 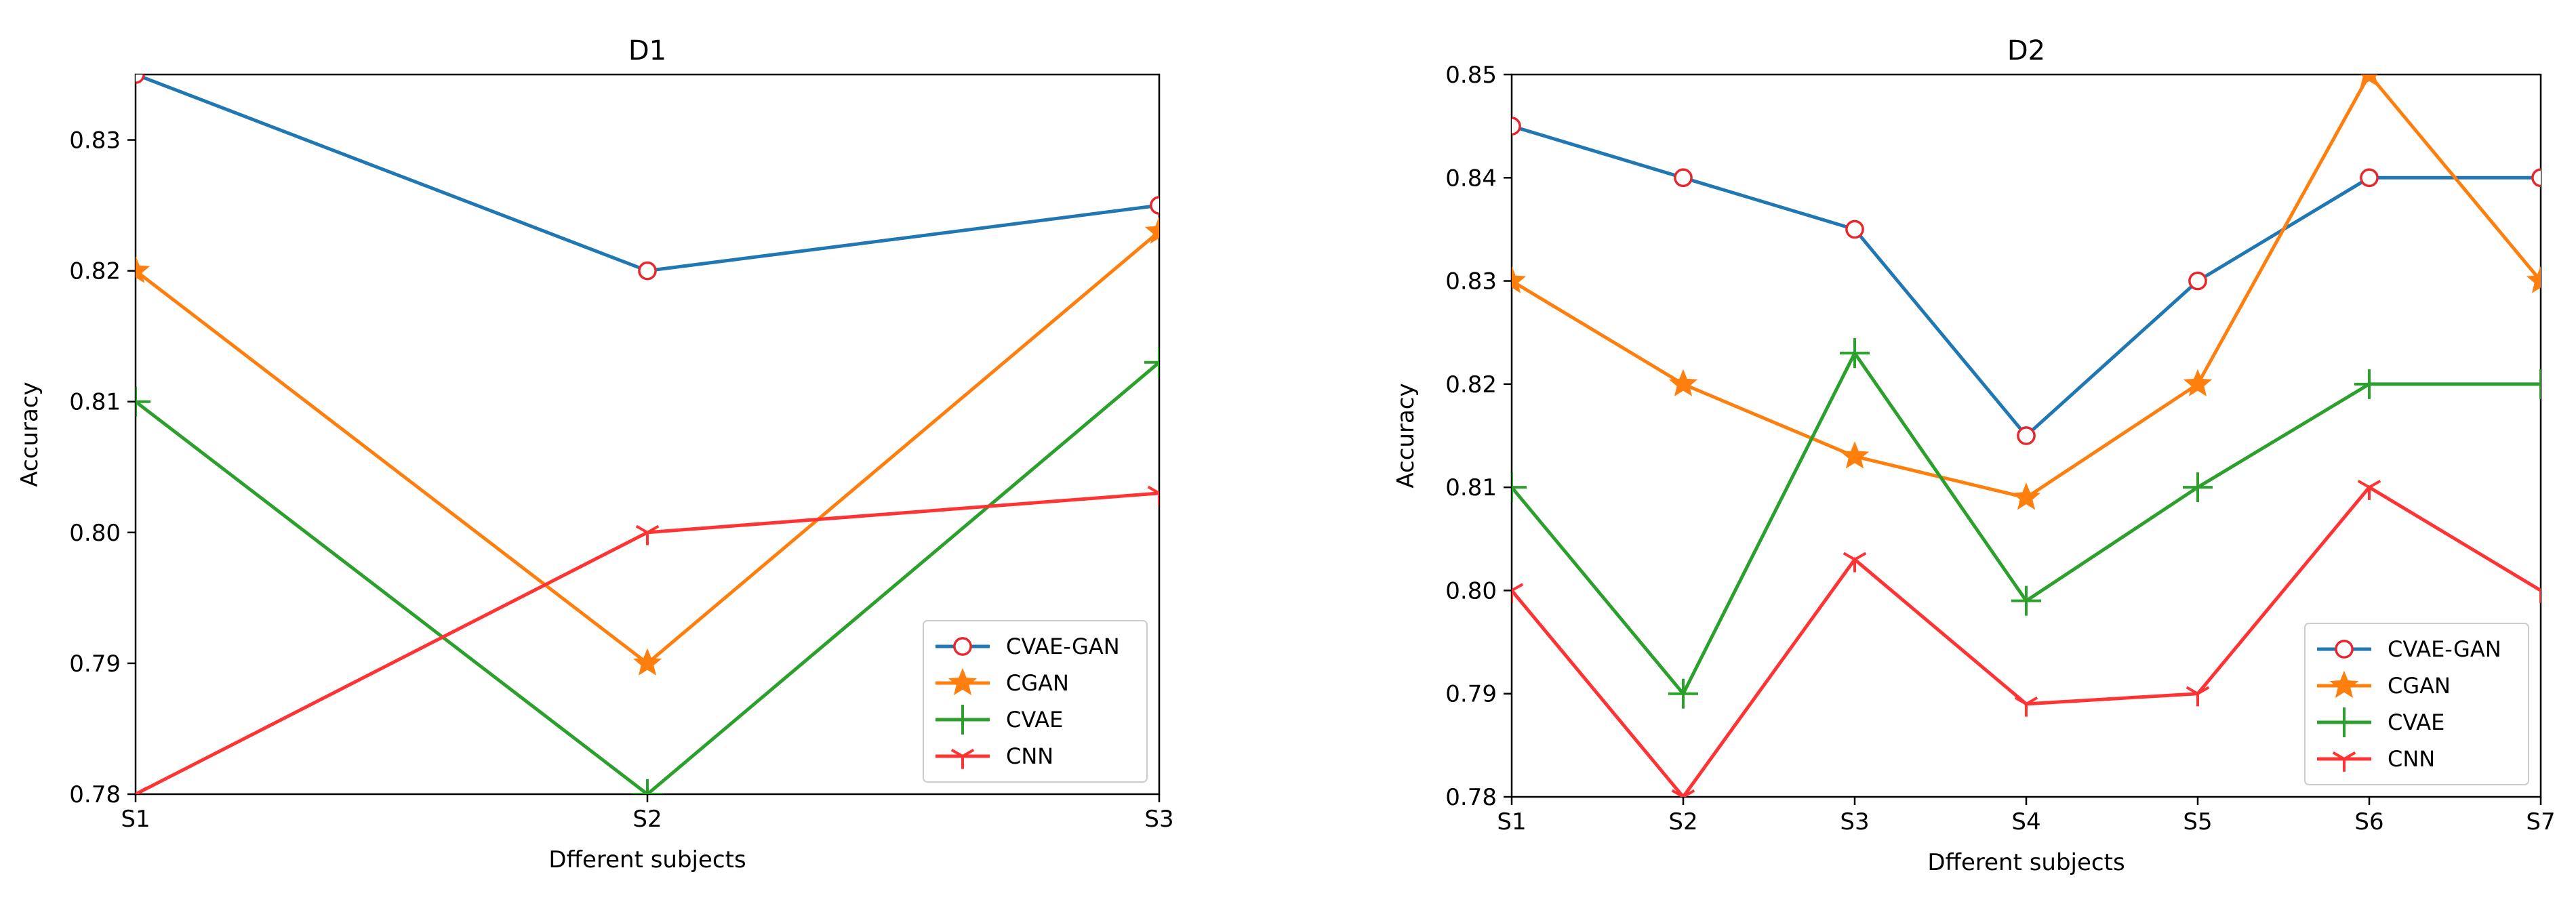 I want to click on x-axis: S1 S2 S3 S4 S5 S6 S7, so click(x=2026, y=816).